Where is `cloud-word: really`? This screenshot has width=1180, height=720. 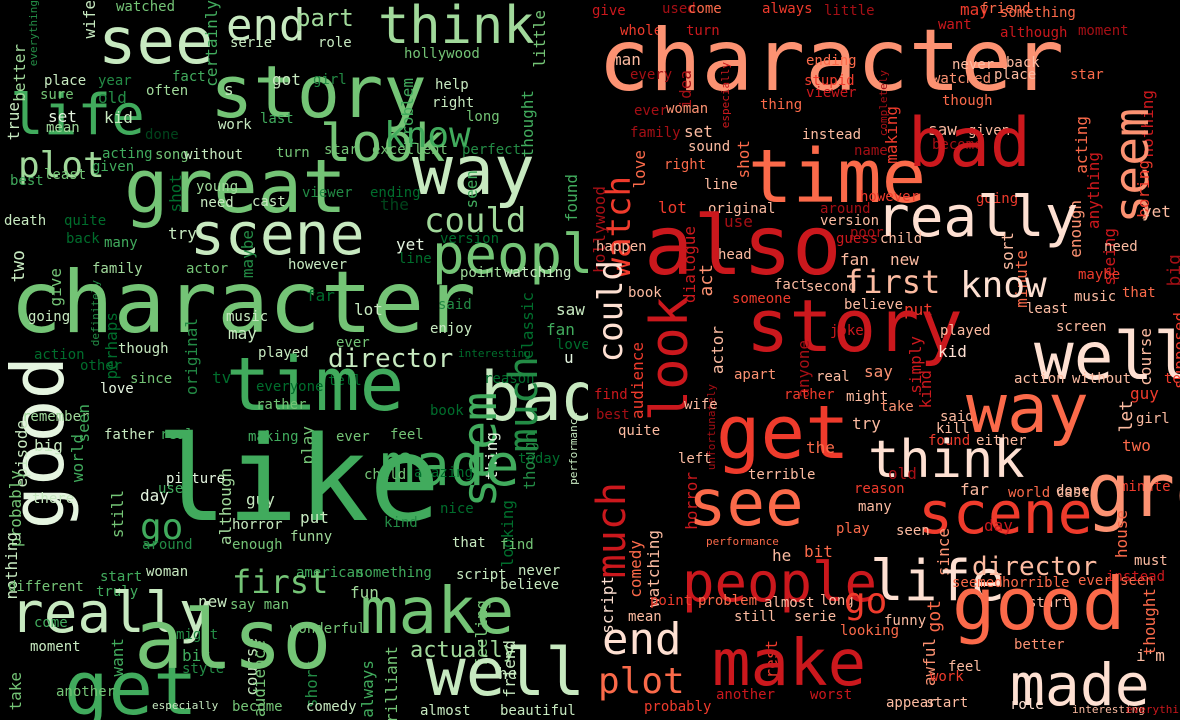
cloud-word: really is located at coordinates (977, 217).